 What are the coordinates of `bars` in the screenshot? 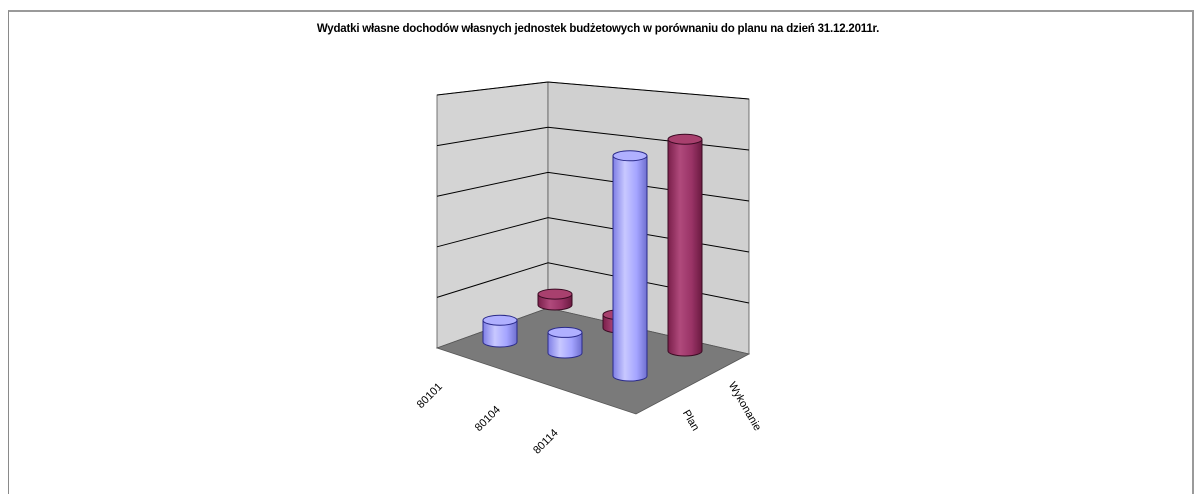 It's located at (592, 257).